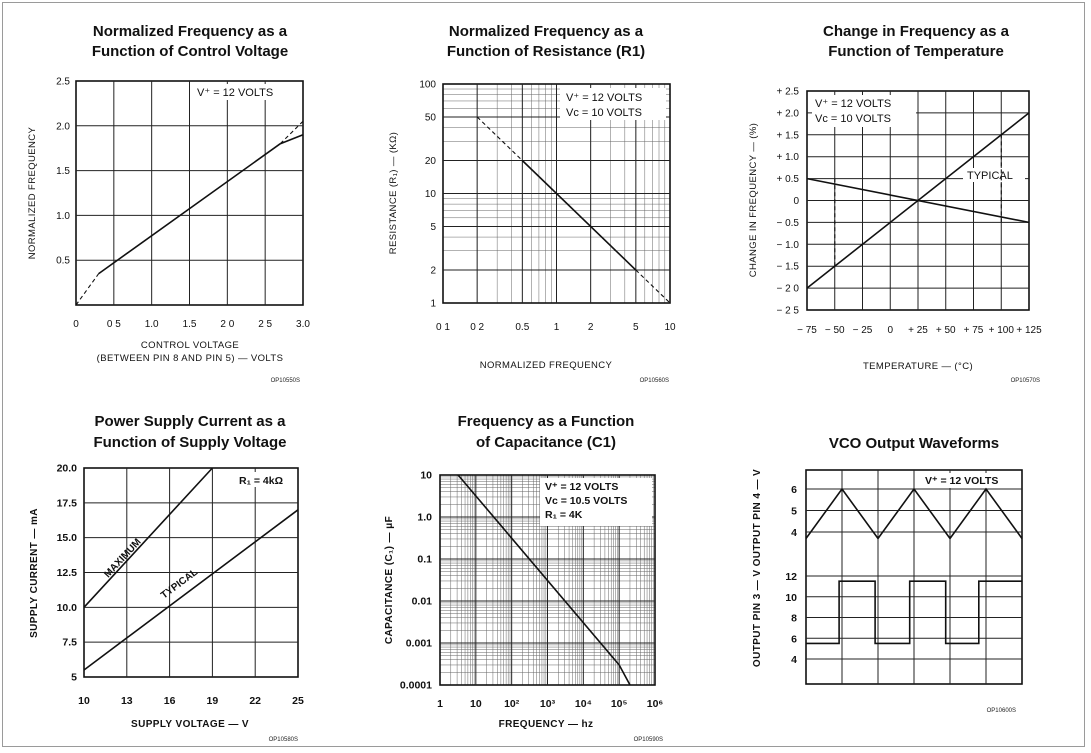 This screenshot has height=753, width=1091. What do you see at coordinates (591, 327) in the screenshot?
I see `x-tick-label: 2` at bounding box center [591, 327].